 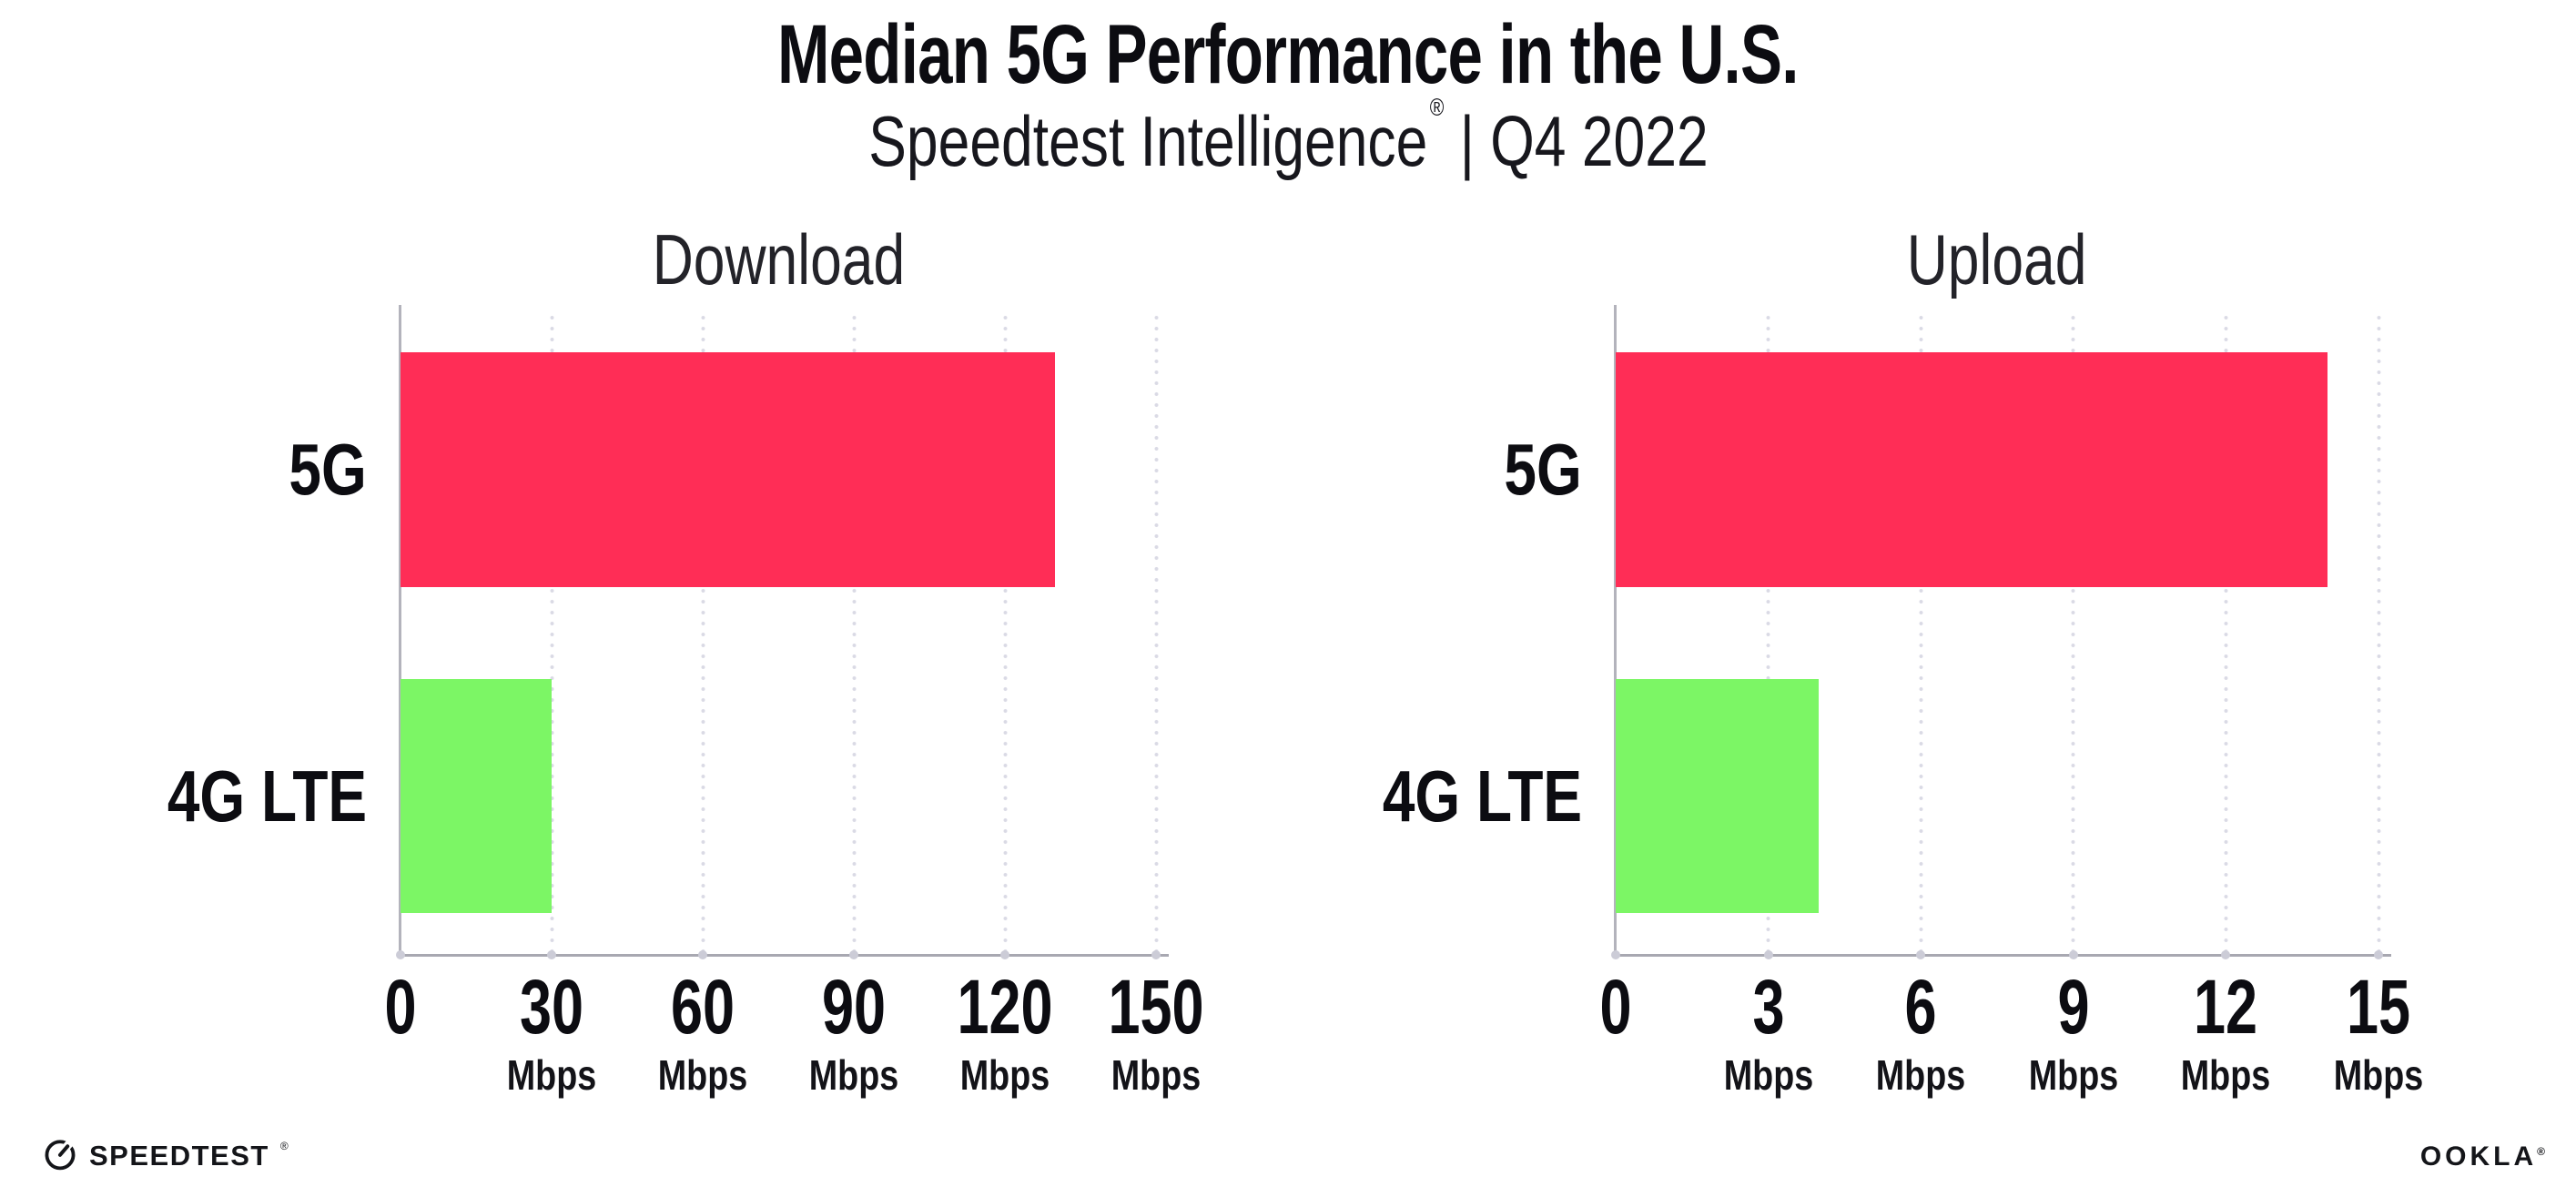 I want to click on x-tick-label: 3 Mbps, so click(x=1768, y=1033).